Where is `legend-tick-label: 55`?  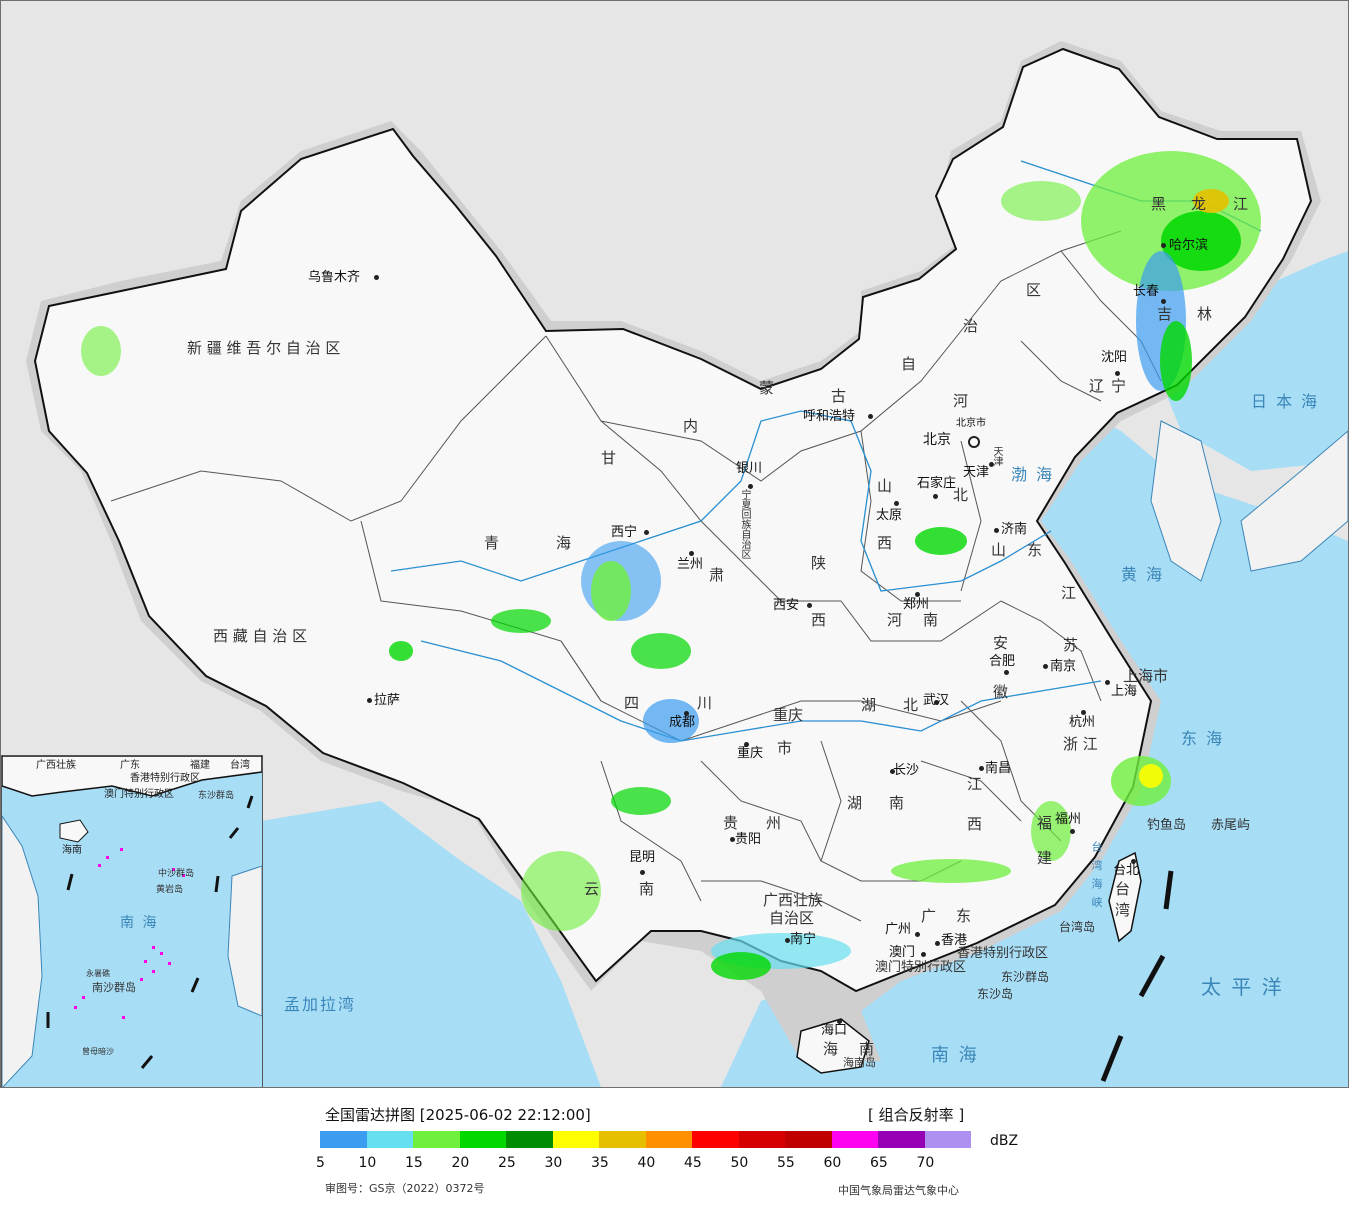 legend-tick-label: 55 is located at coordinates (786, 1163).